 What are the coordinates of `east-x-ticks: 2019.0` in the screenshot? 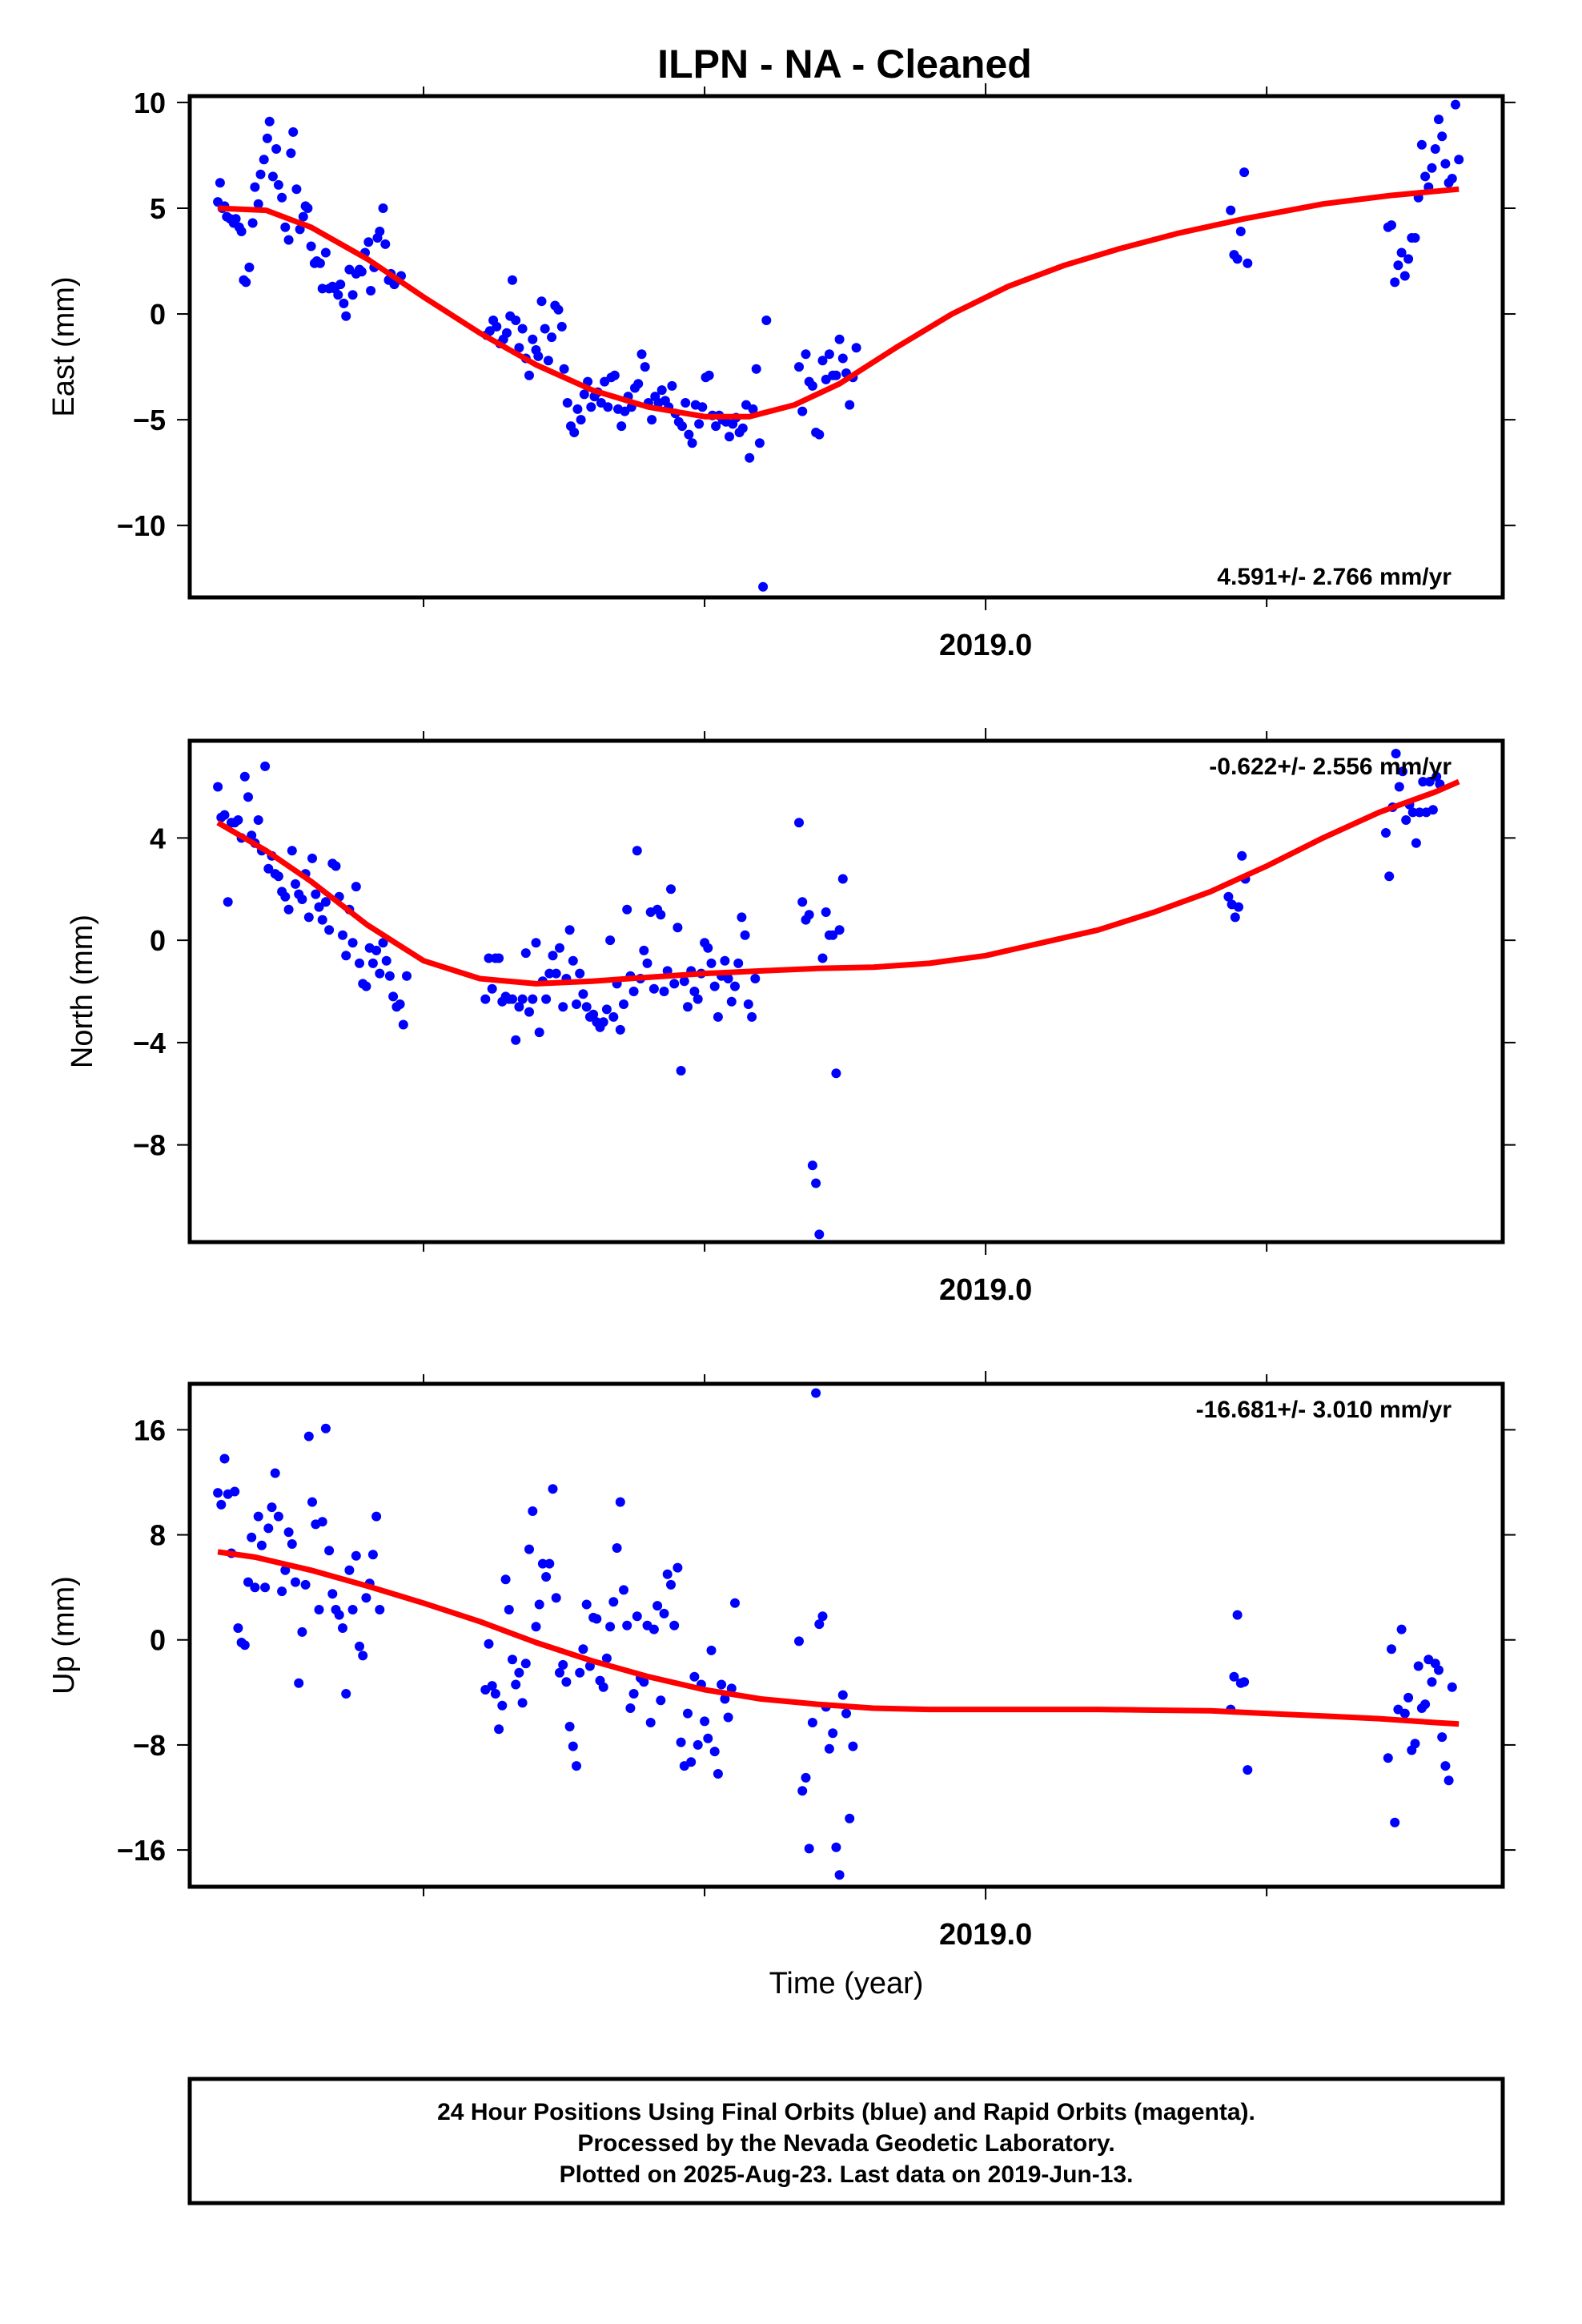 It's located at (846, 372).